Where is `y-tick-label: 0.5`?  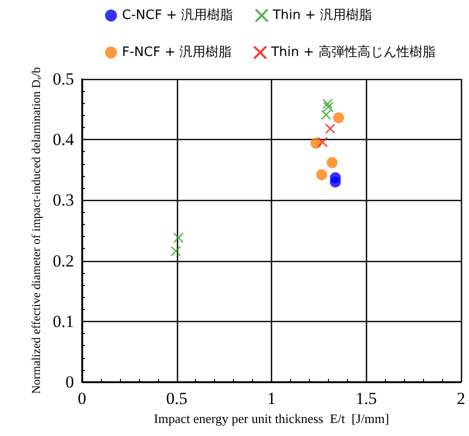 y-tick-label: 0.5 is located at coordinates (63, 79).